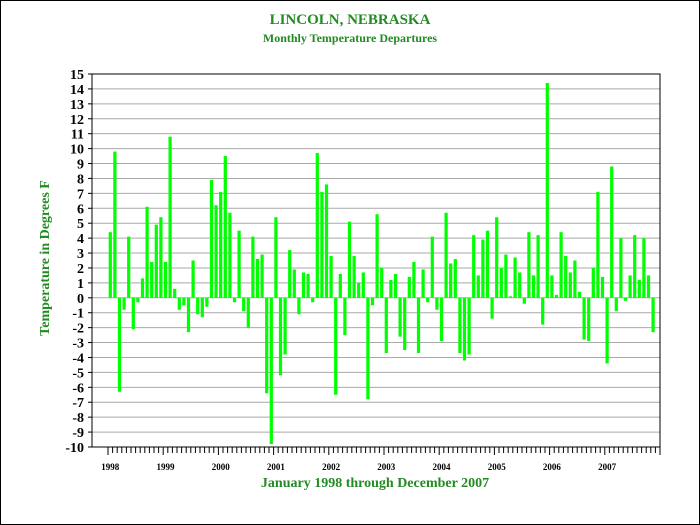 The height and width of the screenshot is (525, 700). I want to click on x-tick-label: 2001, so click(276, 467).